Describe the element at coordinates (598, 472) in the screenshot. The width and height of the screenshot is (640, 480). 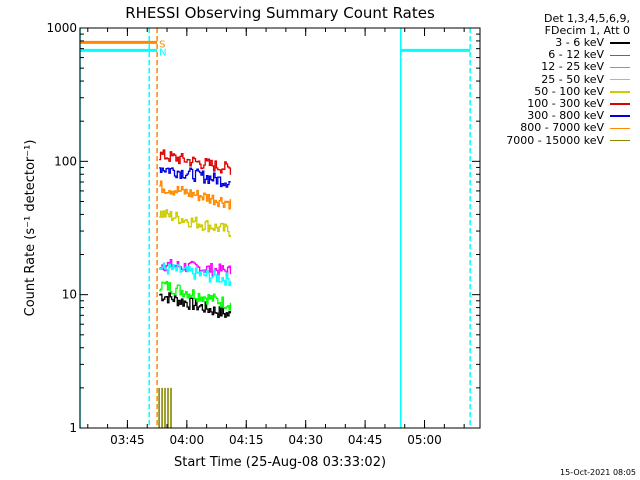
I see `footer-timestamp: 15-Oct-2021 08:05` at that location.